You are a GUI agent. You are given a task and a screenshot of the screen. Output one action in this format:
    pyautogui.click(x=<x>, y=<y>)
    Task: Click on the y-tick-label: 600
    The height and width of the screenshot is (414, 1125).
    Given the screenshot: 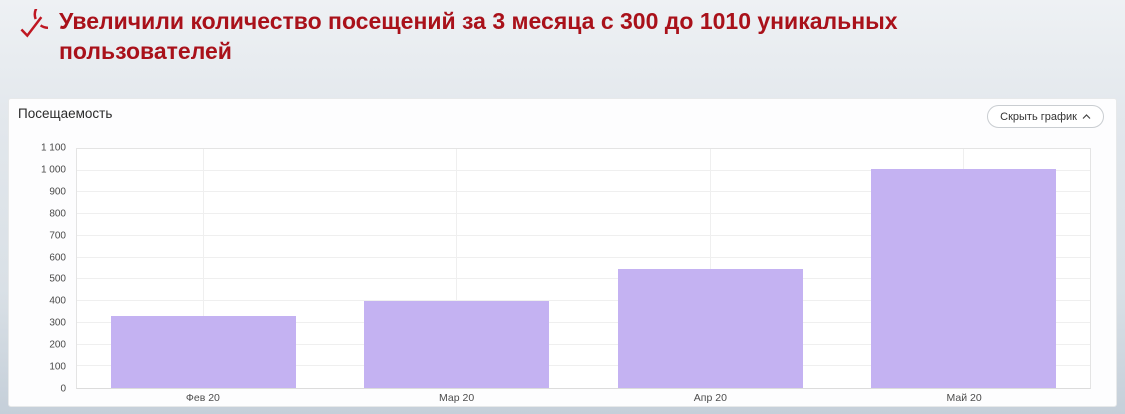 What is the action you would take?
    pyautogui.click(x=57, y=258)
    